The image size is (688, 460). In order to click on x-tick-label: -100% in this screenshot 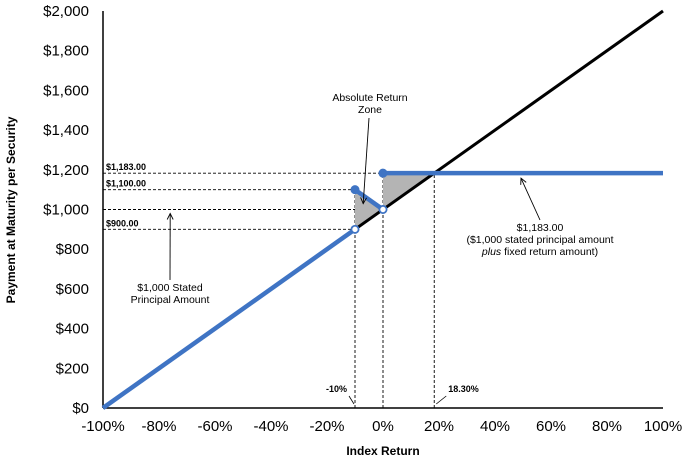, I will do `click(102, 426)`.